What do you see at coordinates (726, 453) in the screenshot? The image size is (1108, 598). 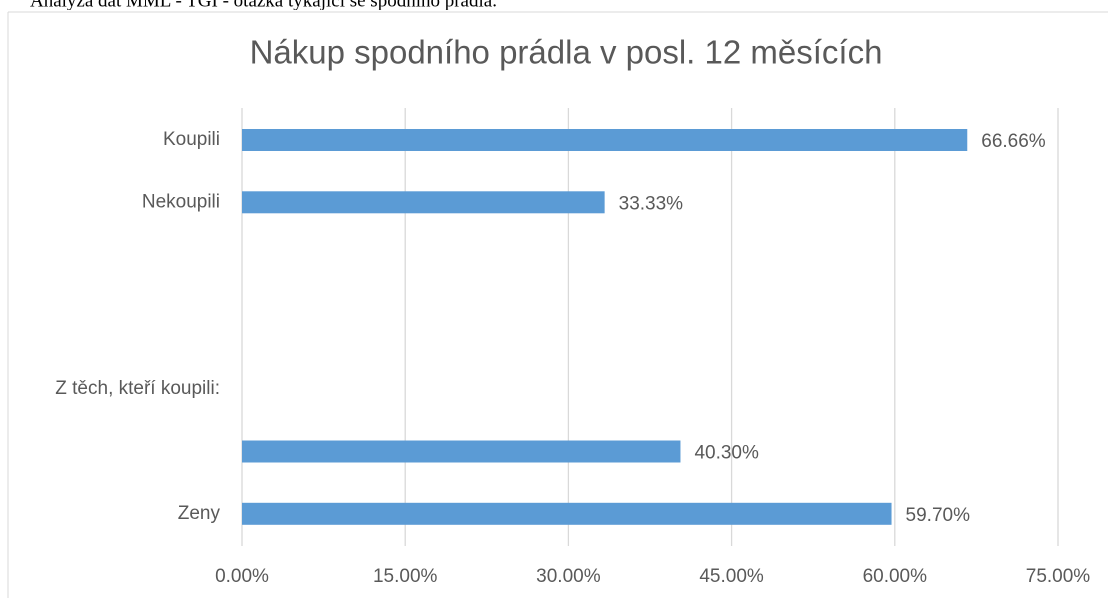 I see `value-label: 40.30%` at bounding box center [726, 453].